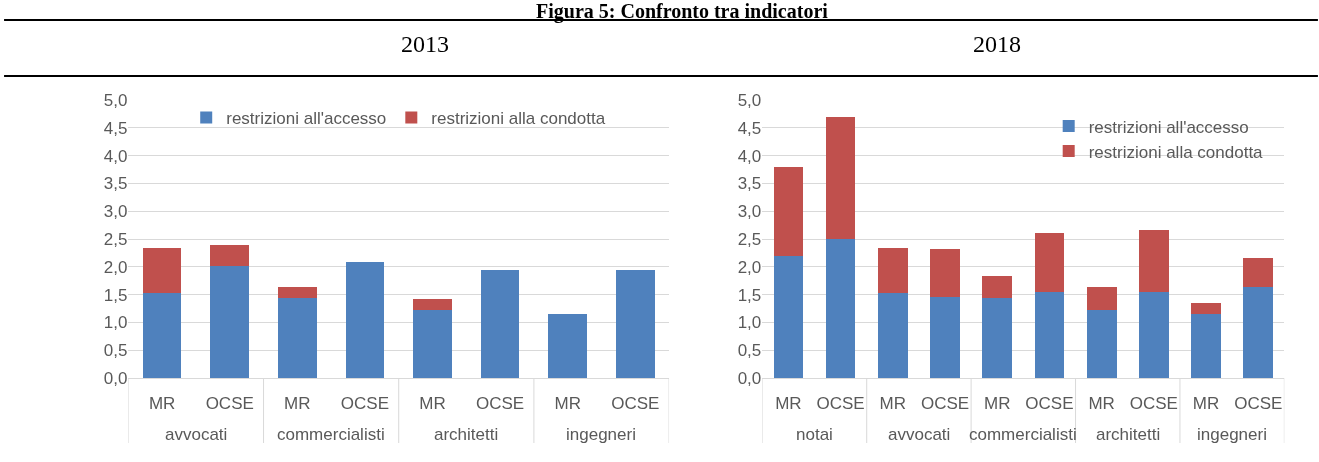 The width and height of the screenshot is (1319, 462). I want to click on text: notai, so click(814, 434).